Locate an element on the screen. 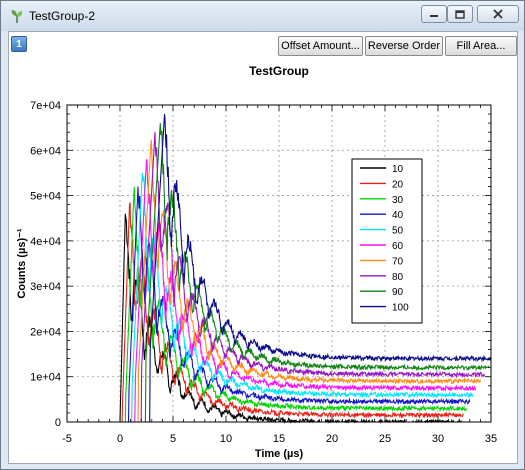 Image resolution: width=525 pixels, height=470 pixels. x-tick-label: 20 is located at coordinates (332, 439).